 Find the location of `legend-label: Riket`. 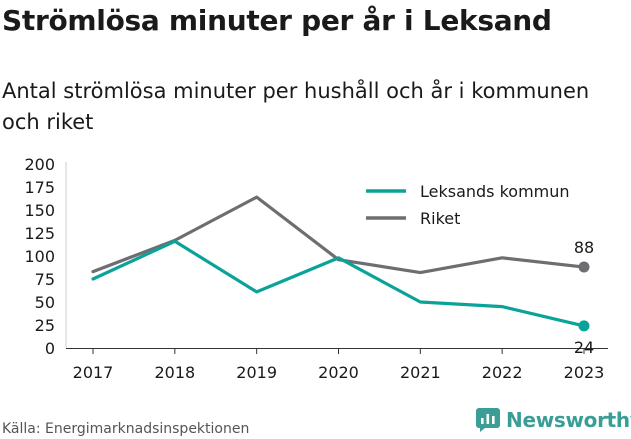

legend-label: Riket is located at coordinates (440, 218).